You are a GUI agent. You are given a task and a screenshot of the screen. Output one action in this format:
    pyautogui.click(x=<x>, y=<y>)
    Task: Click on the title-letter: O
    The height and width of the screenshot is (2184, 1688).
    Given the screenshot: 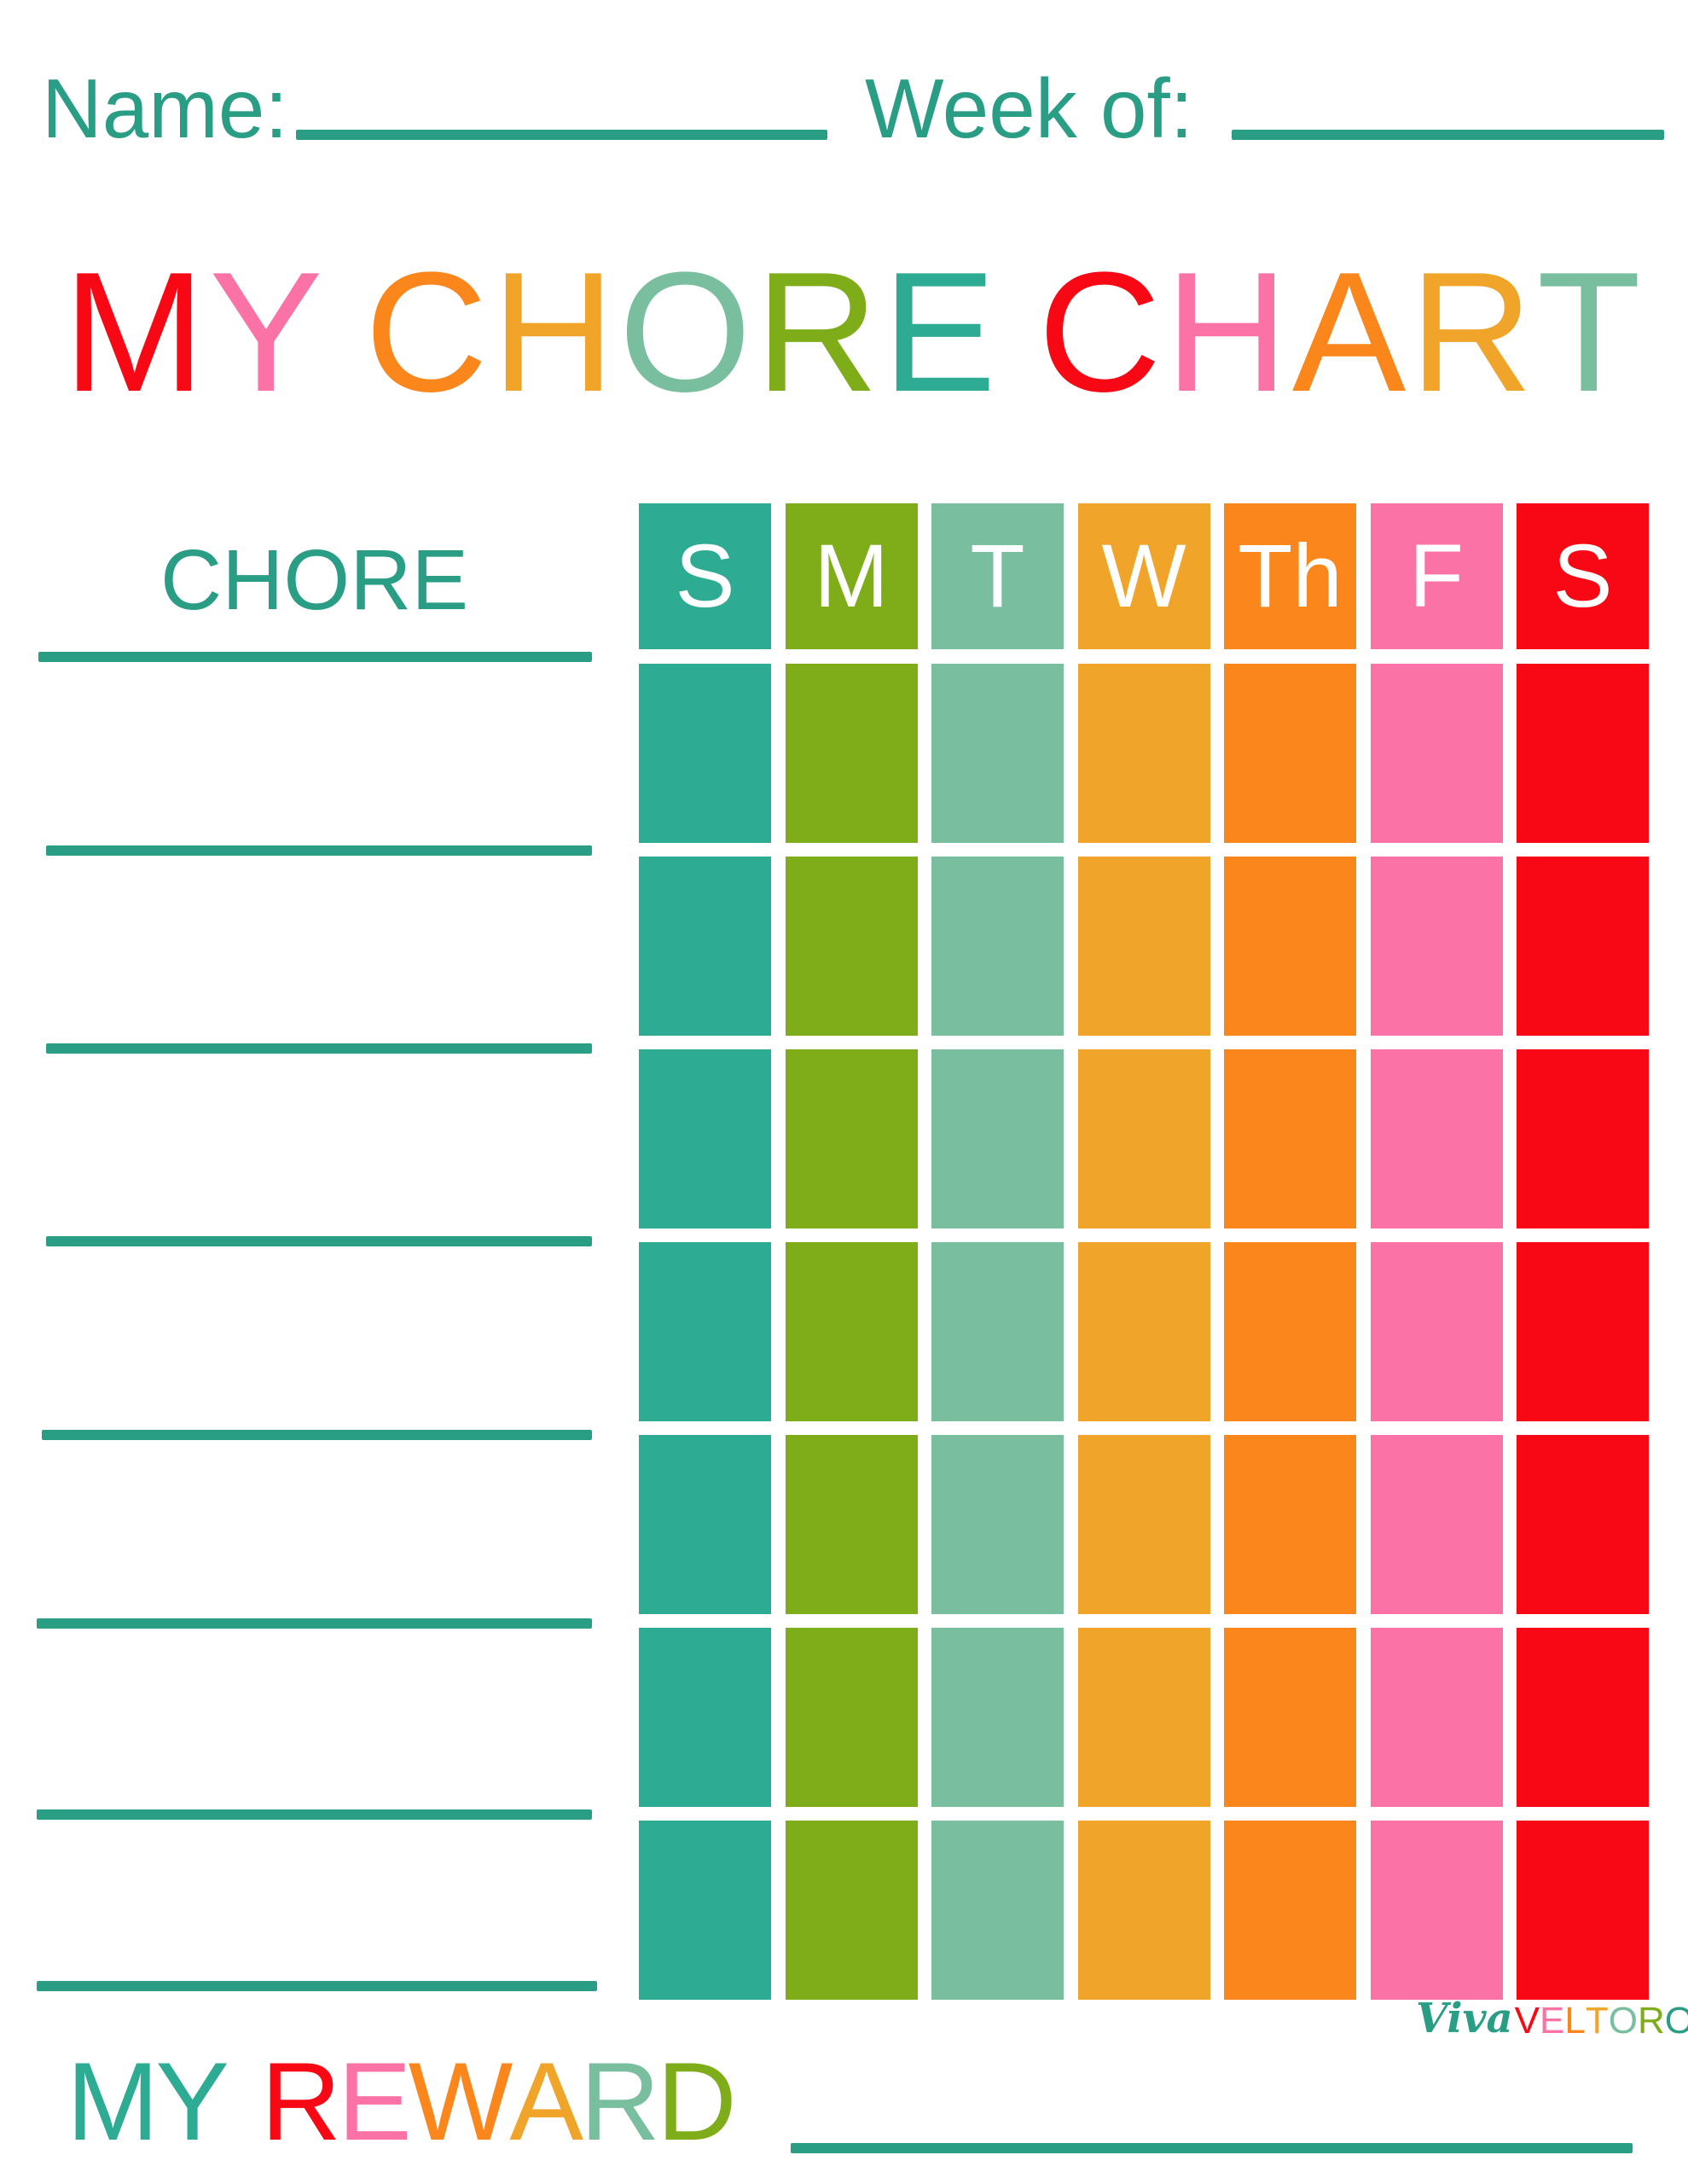 What is the action you would take?
    pyautogui.click(x=685, y=332)
    